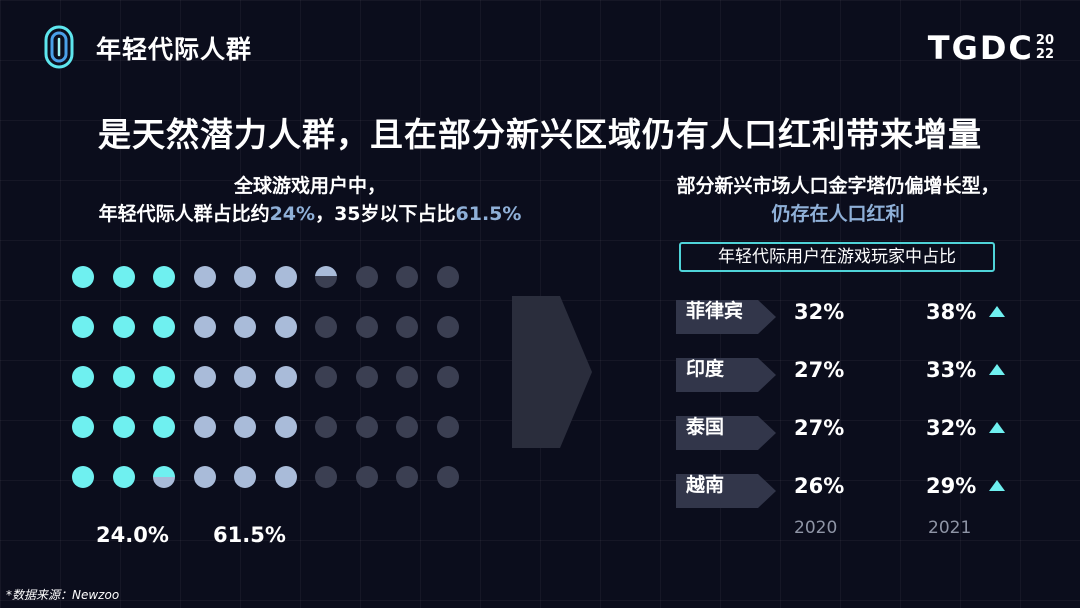 The height and width of the screenshot is (608, 1080). I want to click on left-caption-line2: 年轻代际人群占比约24%，35岁以下占比61.5%, so click(310, 214).